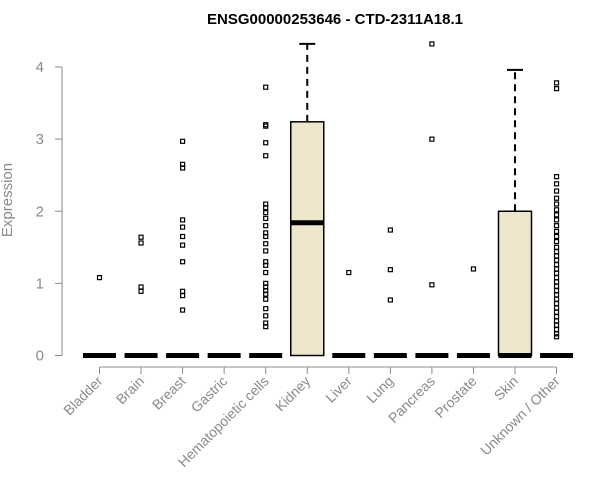  Describe the element at coordinates (40, 283) in the screenshot. I see `y-tick-label: 1` at that location.